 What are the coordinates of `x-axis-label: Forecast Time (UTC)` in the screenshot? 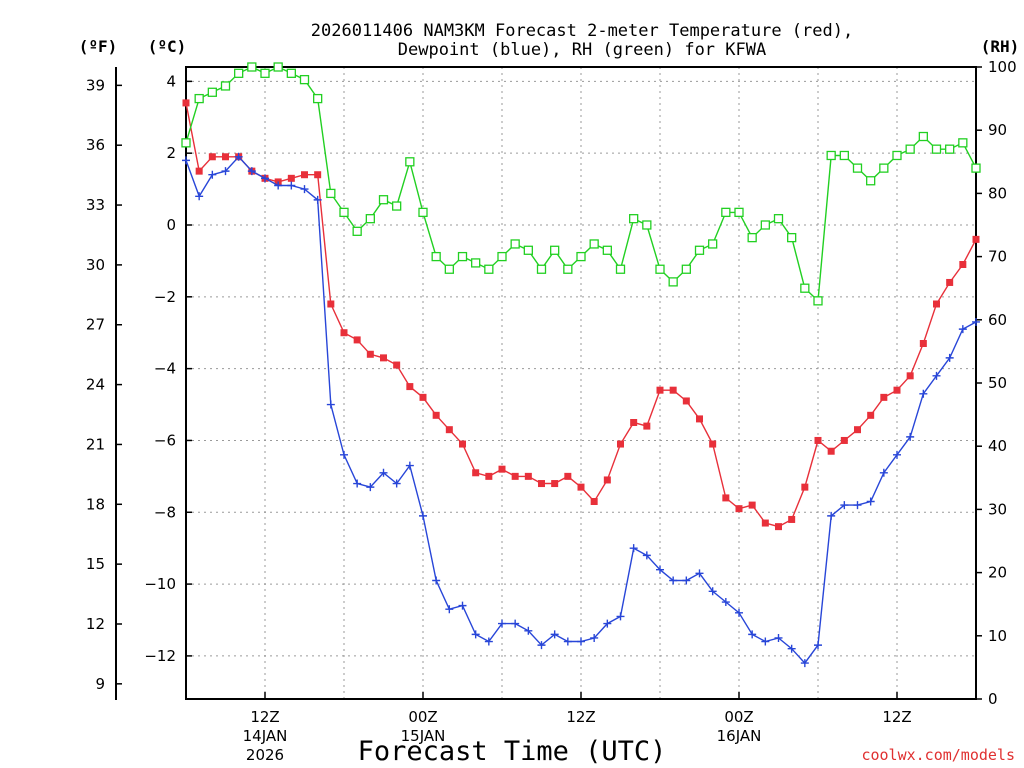 It's located at (512, 751).